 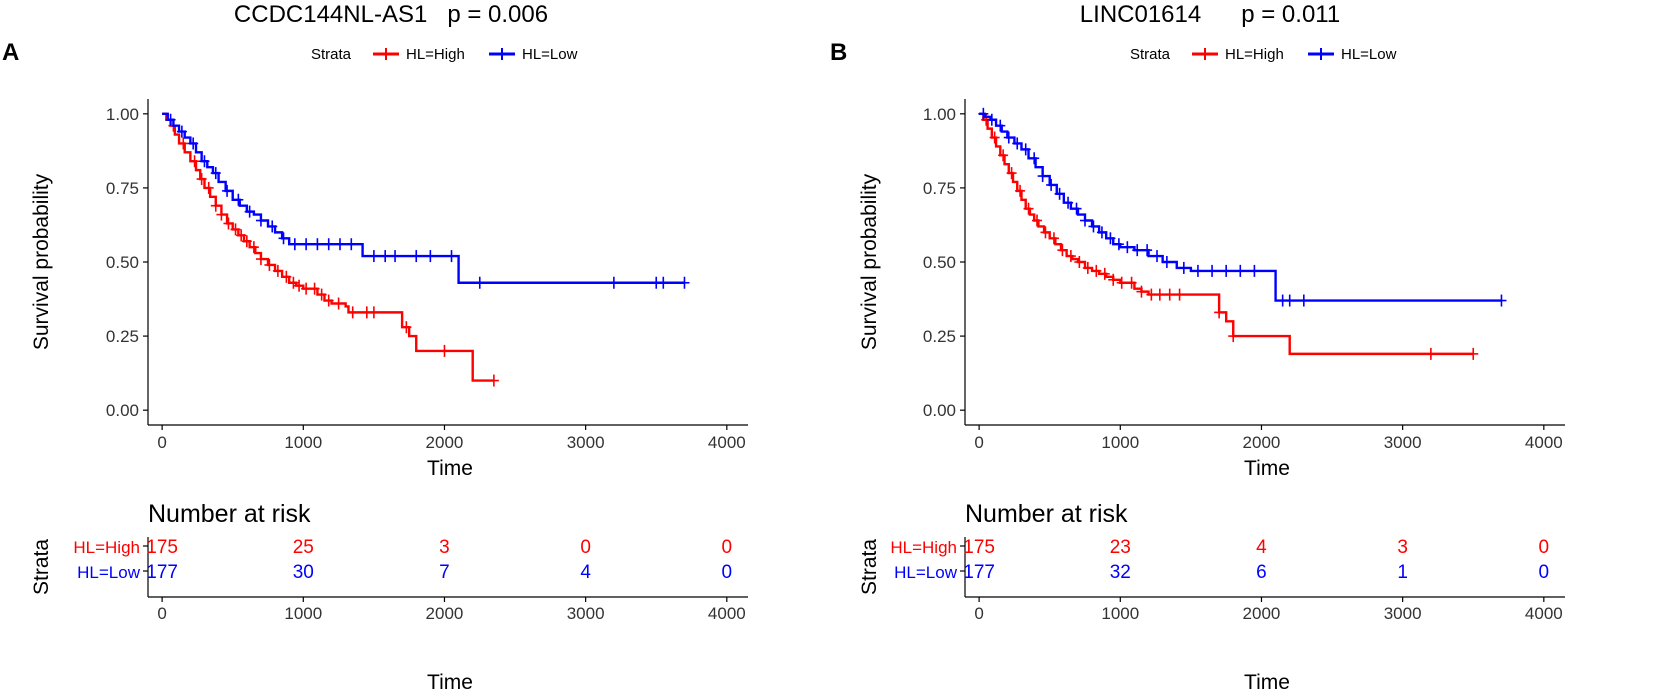 What do you see at coordinates (1267, 468) in the screenshot?
I see `x-axis-label: Time` at bounding box center [1267, 468].